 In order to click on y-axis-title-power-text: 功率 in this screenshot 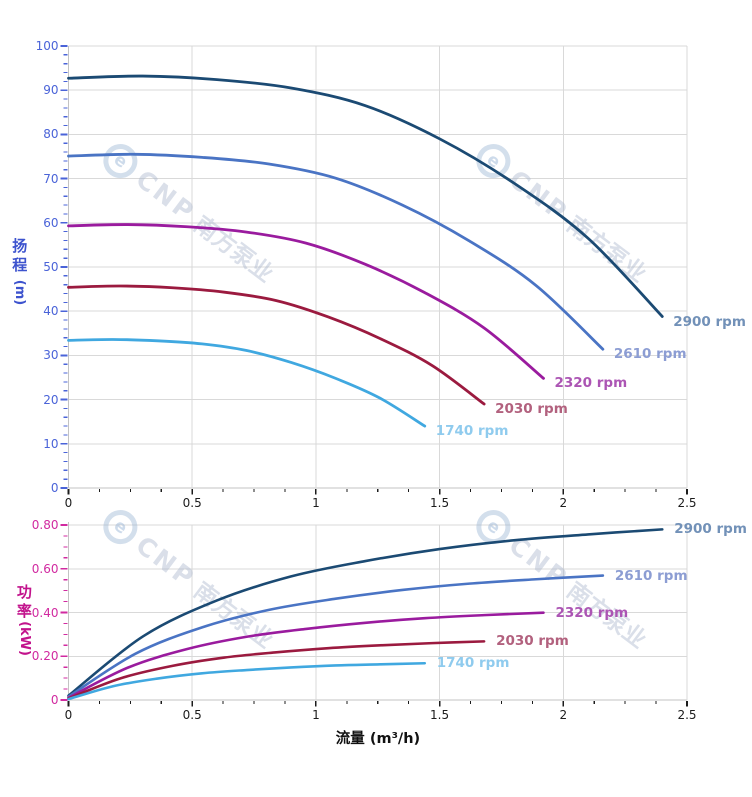, I will do `click(24, 601)`.